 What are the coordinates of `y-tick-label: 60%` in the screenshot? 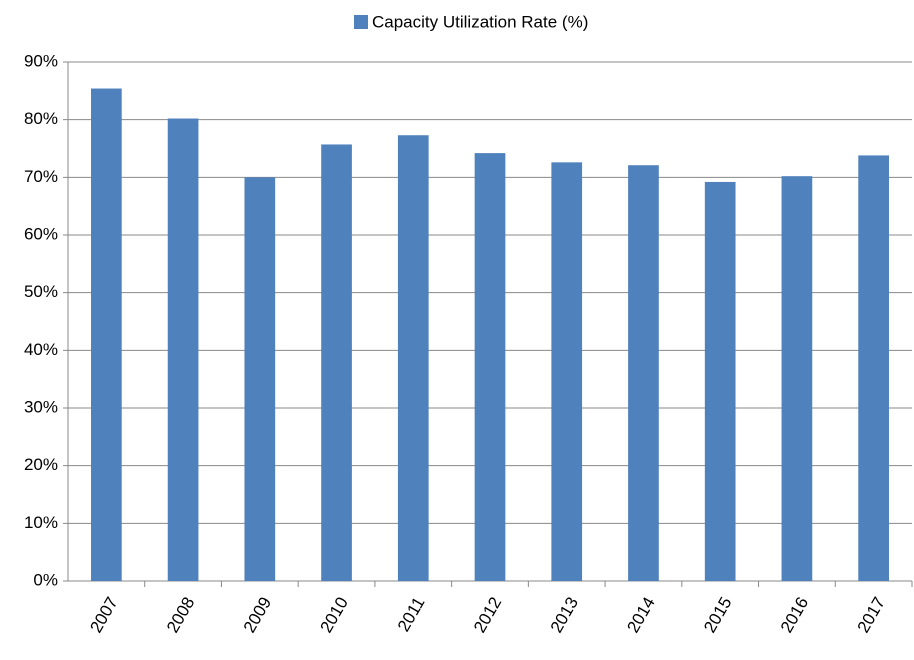 It's located at (41, 233).